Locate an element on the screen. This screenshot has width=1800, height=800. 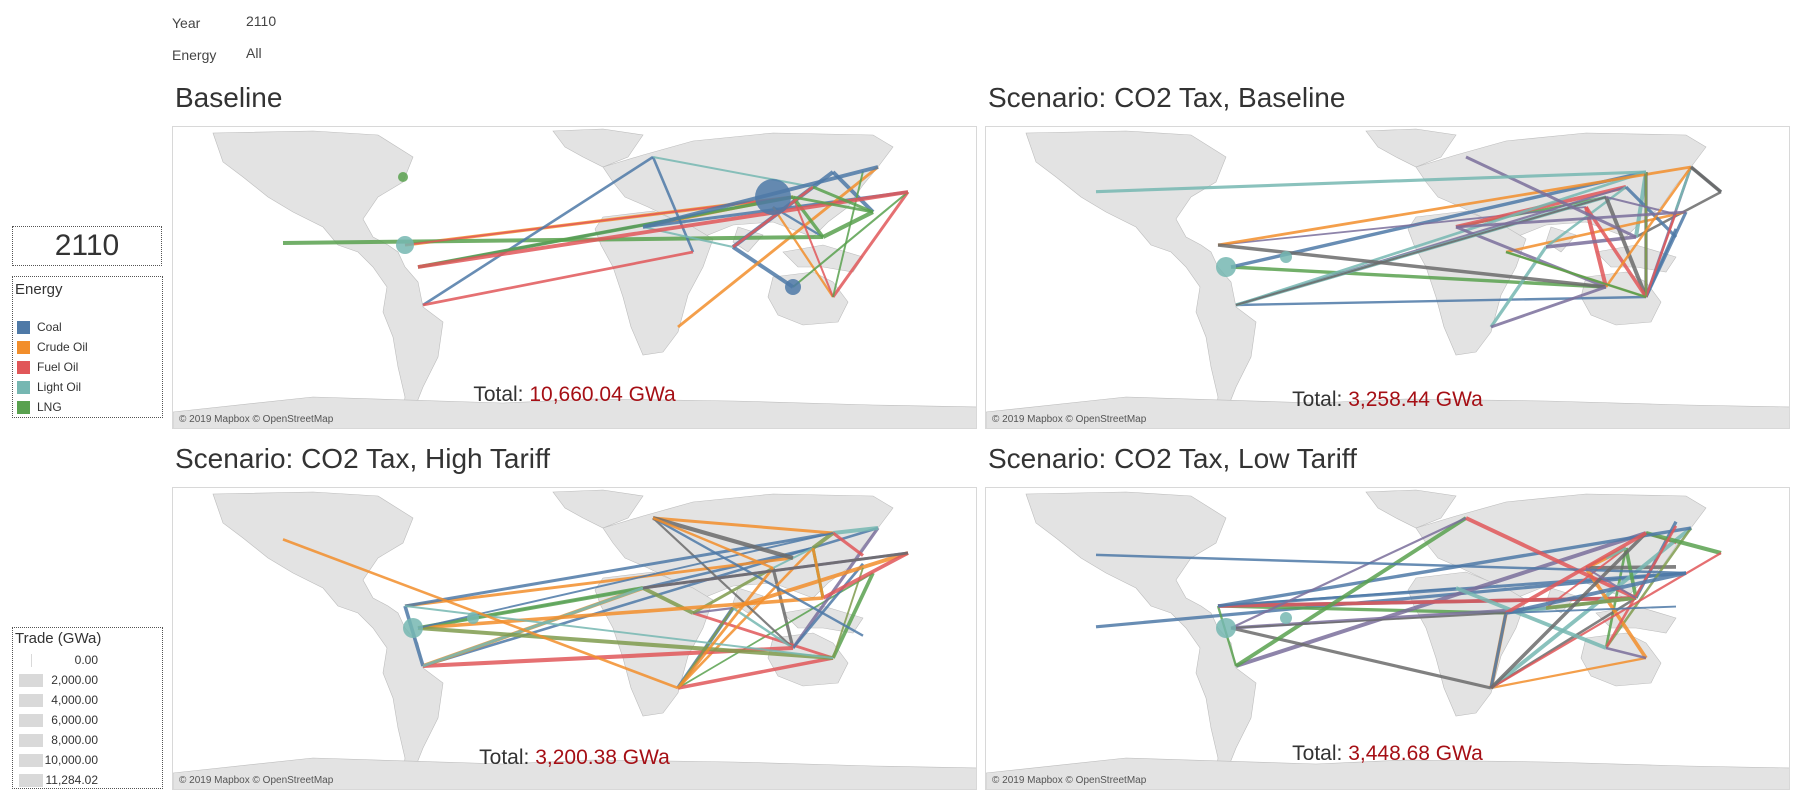
legend-item-light-oil: Light Oil is located at coordinates (49, 387).